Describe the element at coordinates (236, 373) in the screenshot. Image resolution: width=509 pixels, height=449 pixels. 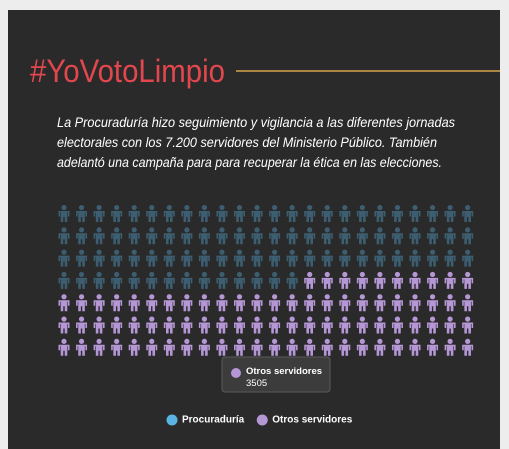
I see `tooltip-dot` at that location.